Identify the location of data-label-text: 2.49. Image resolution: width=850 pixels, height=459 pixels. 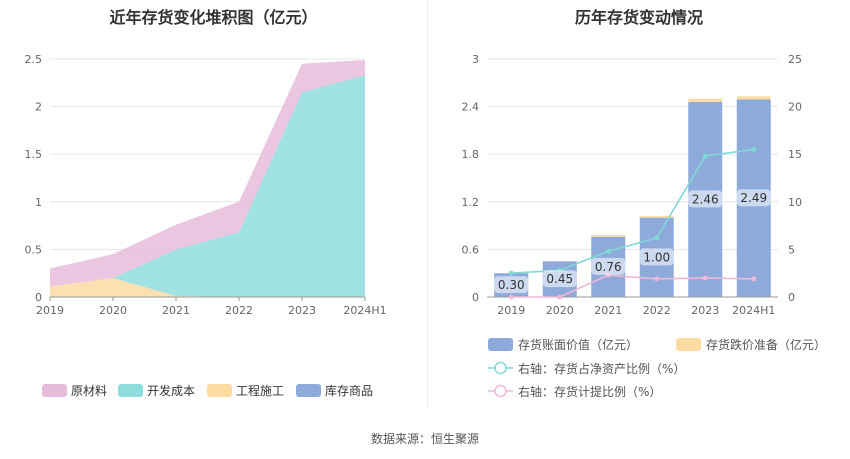
(753, 198).